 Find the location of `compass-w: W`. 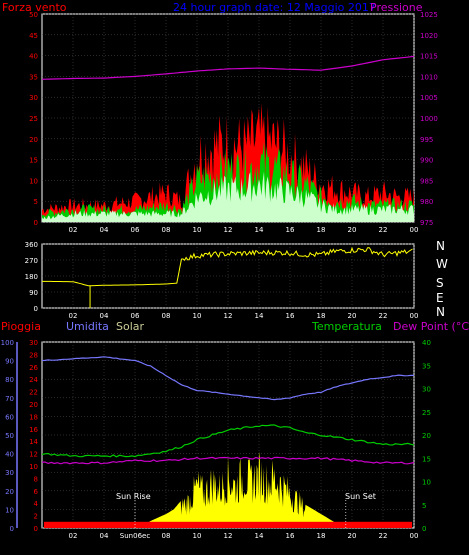

compass-w: W is located at coordinates (442, 264).